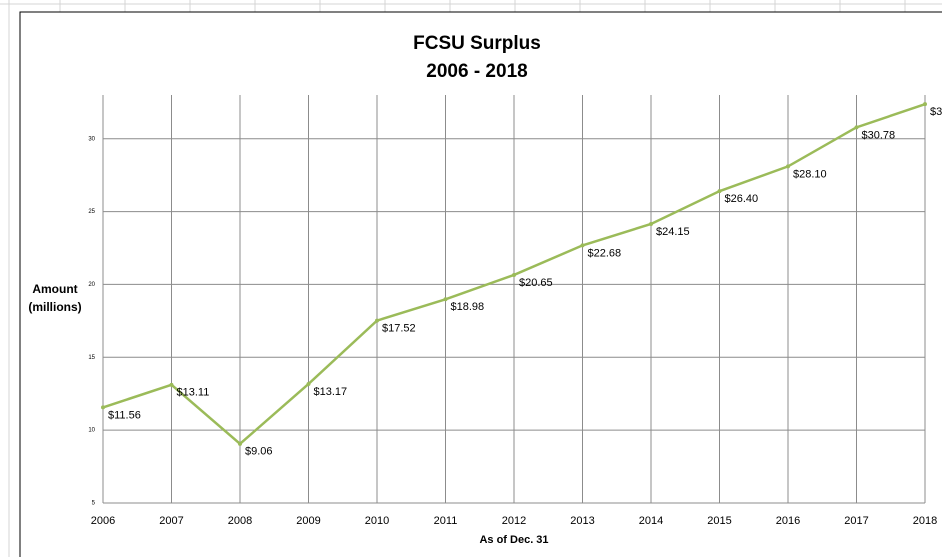  What do you see at coordinates (240, 521) in the screenshot?
I see `x-tick-label: 2008` at bounding box center [240, 521].